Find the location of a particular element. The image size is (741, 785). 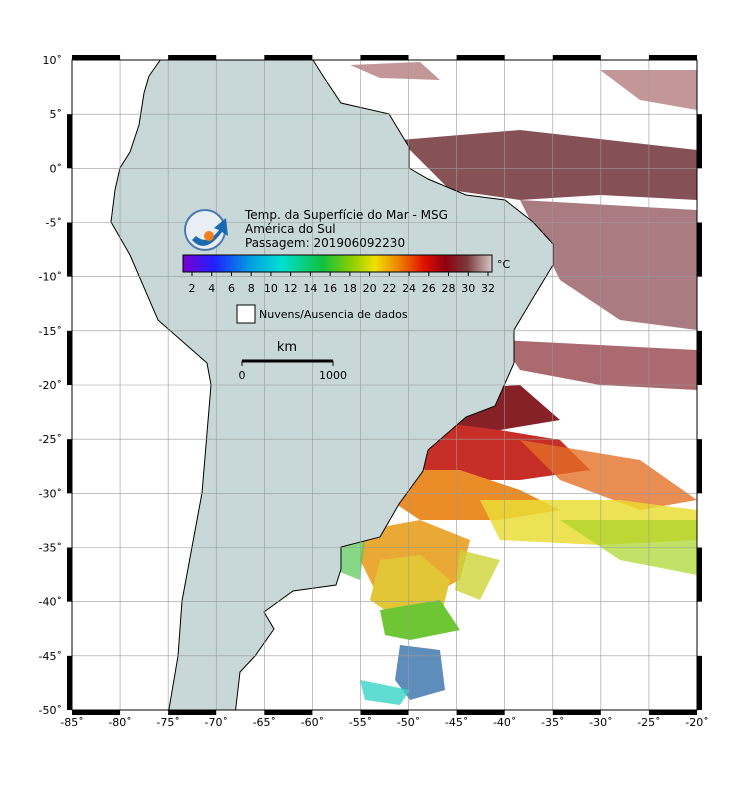

lon-tick-label: -40˚ is located at coordinates (504, 722).